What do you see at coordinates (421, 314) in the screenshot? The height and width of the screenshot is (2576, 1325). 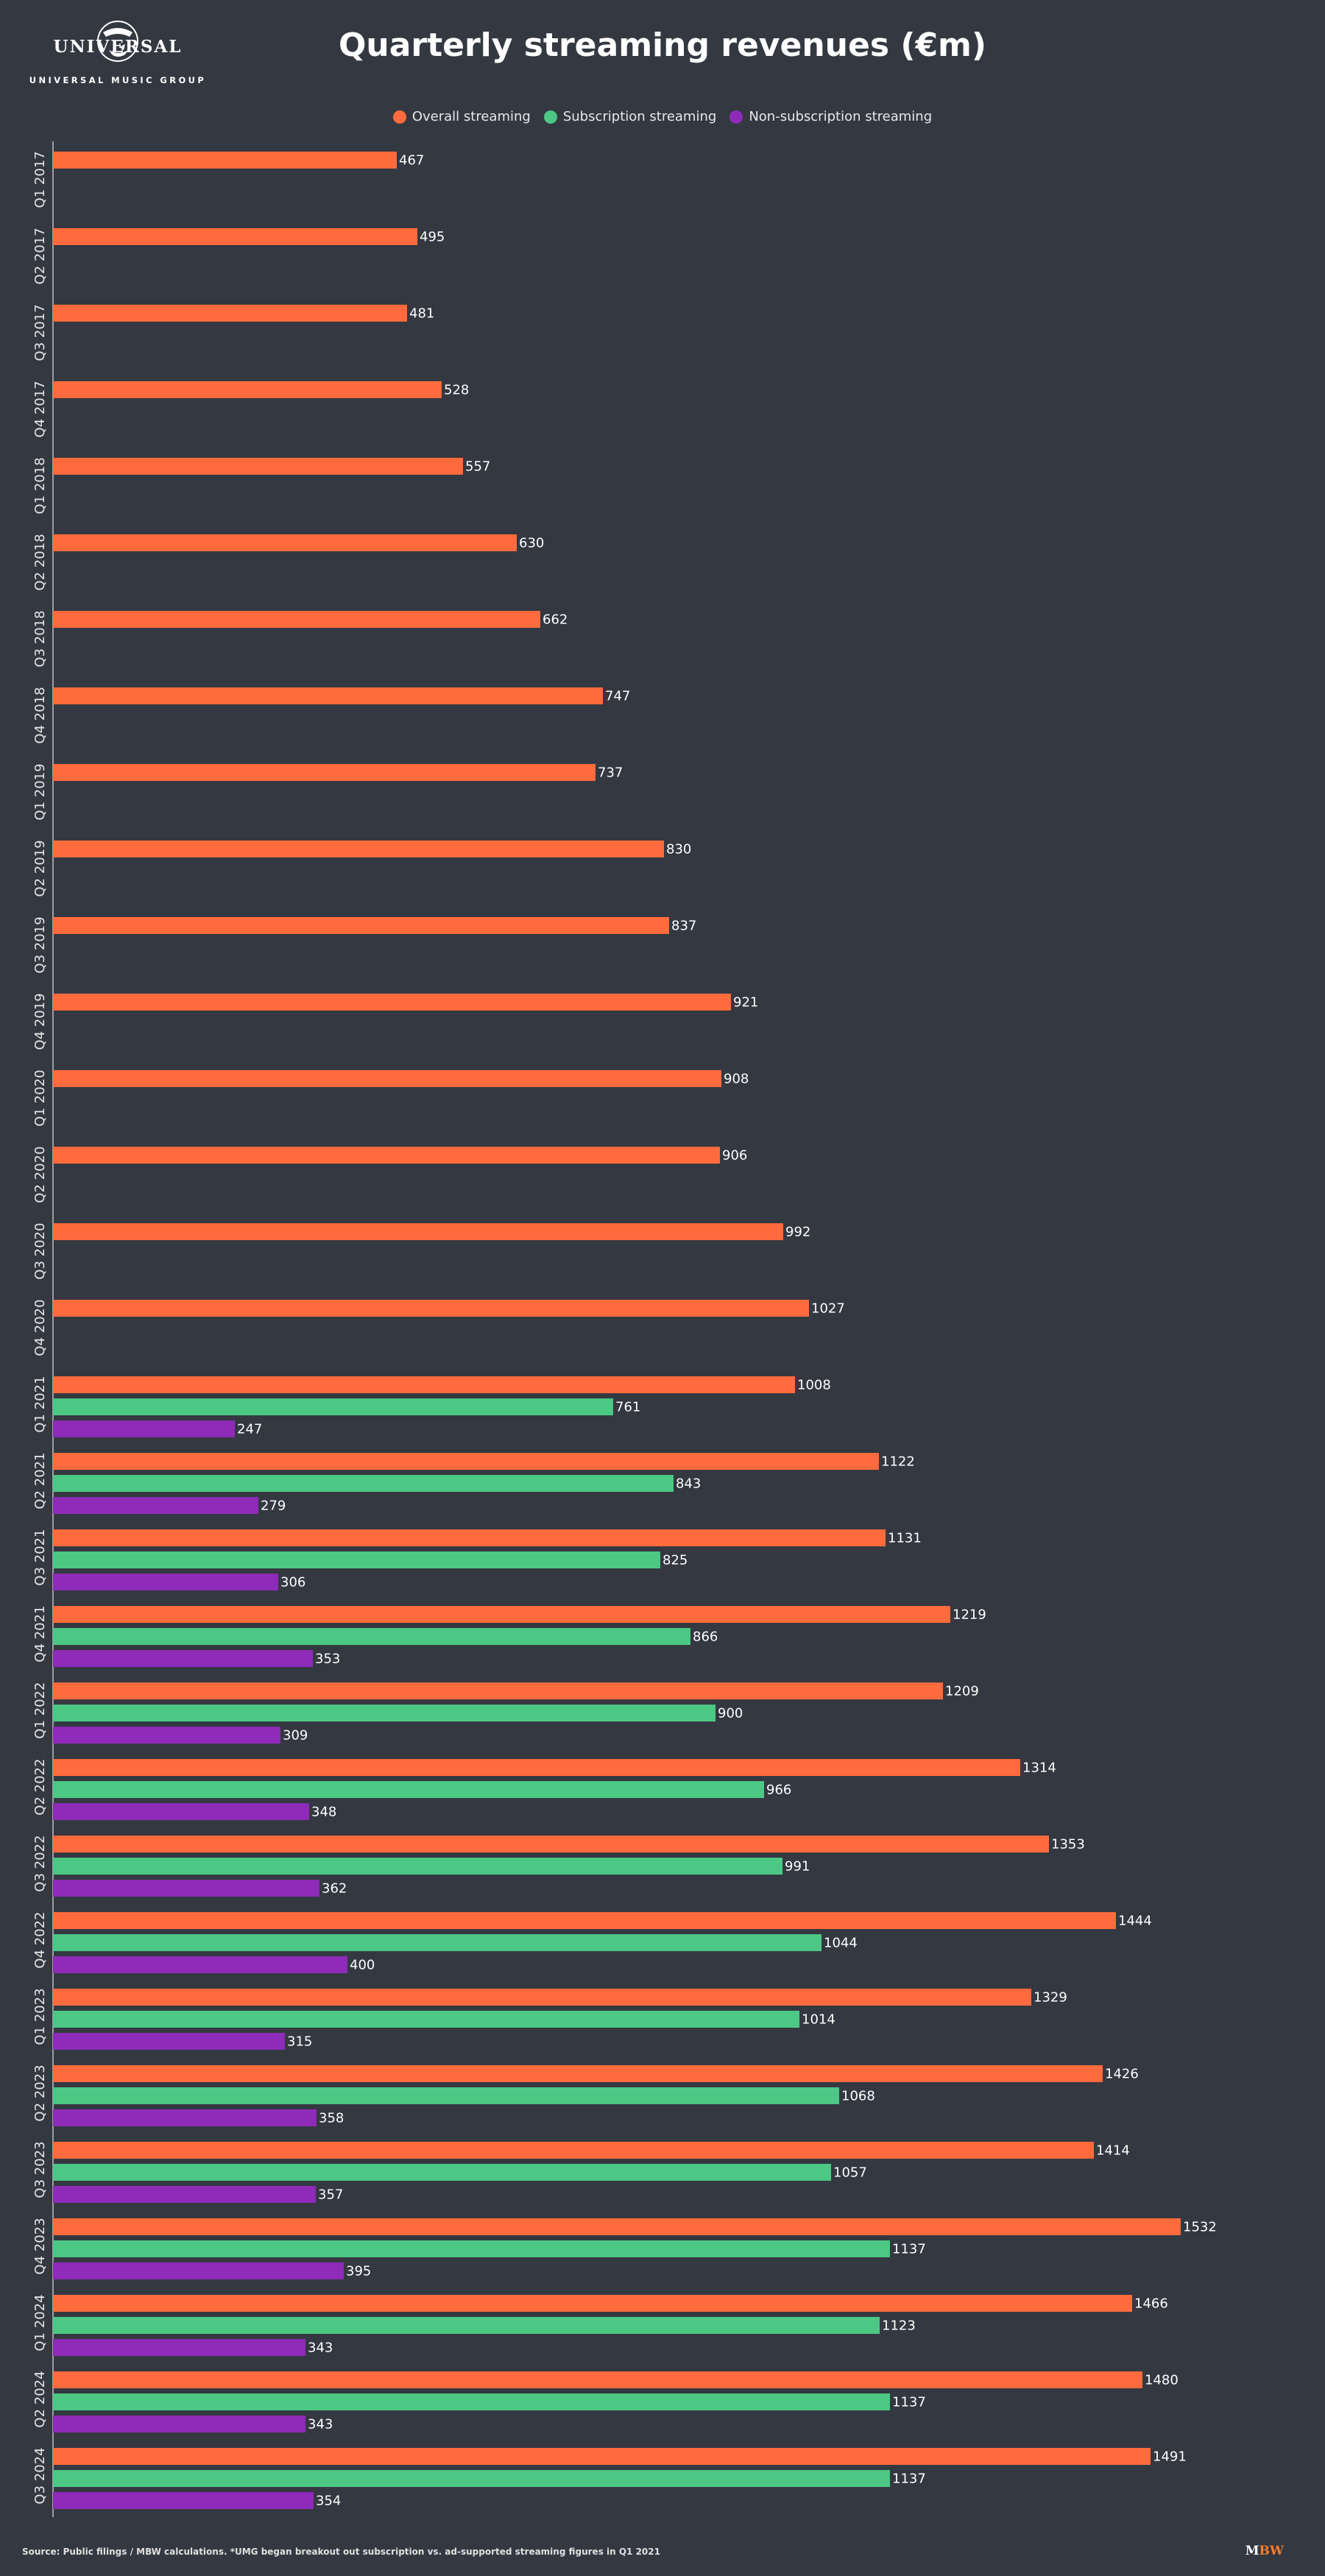 I see `data-label-overall: 481` at bounding box center [421, 314].